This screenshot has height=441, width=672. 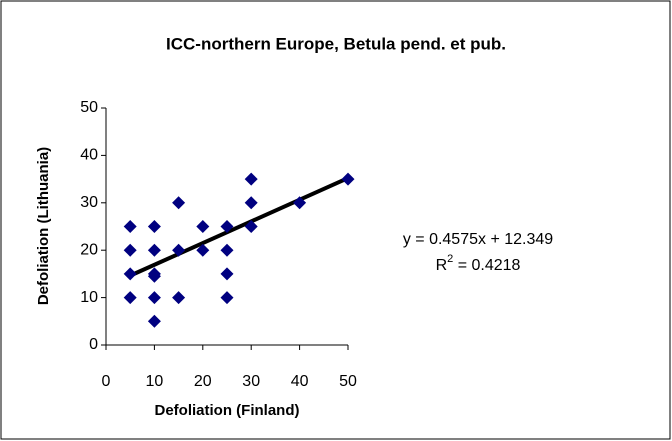 I want to click on x-tick-label: 10, so click(x=155, y=381).